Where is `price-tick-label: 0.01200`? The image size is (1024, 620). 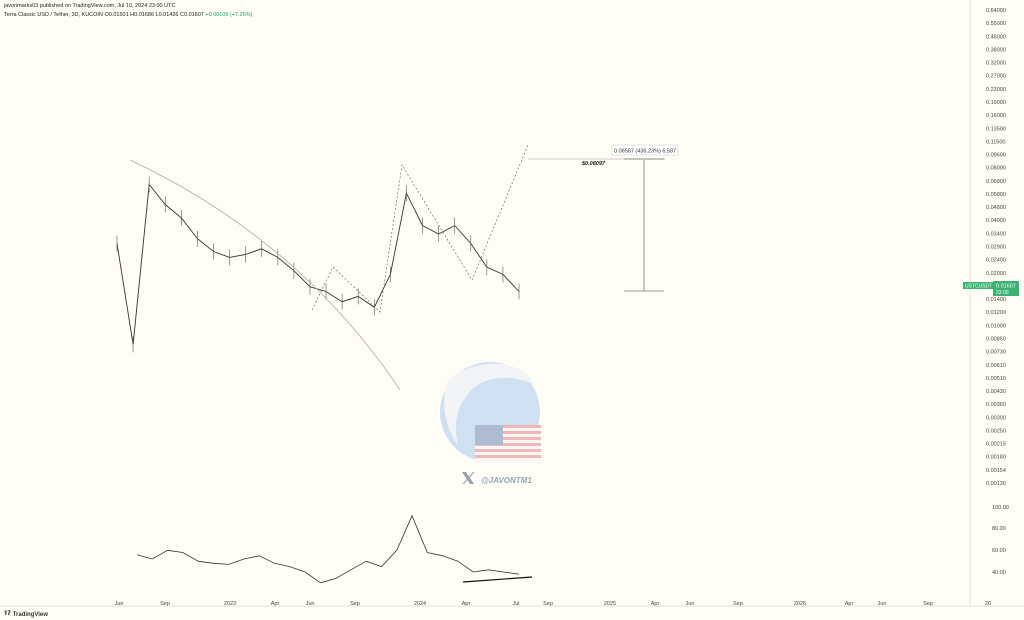 price-tick-label: 0.01200 is located at coordinates (996, 313).